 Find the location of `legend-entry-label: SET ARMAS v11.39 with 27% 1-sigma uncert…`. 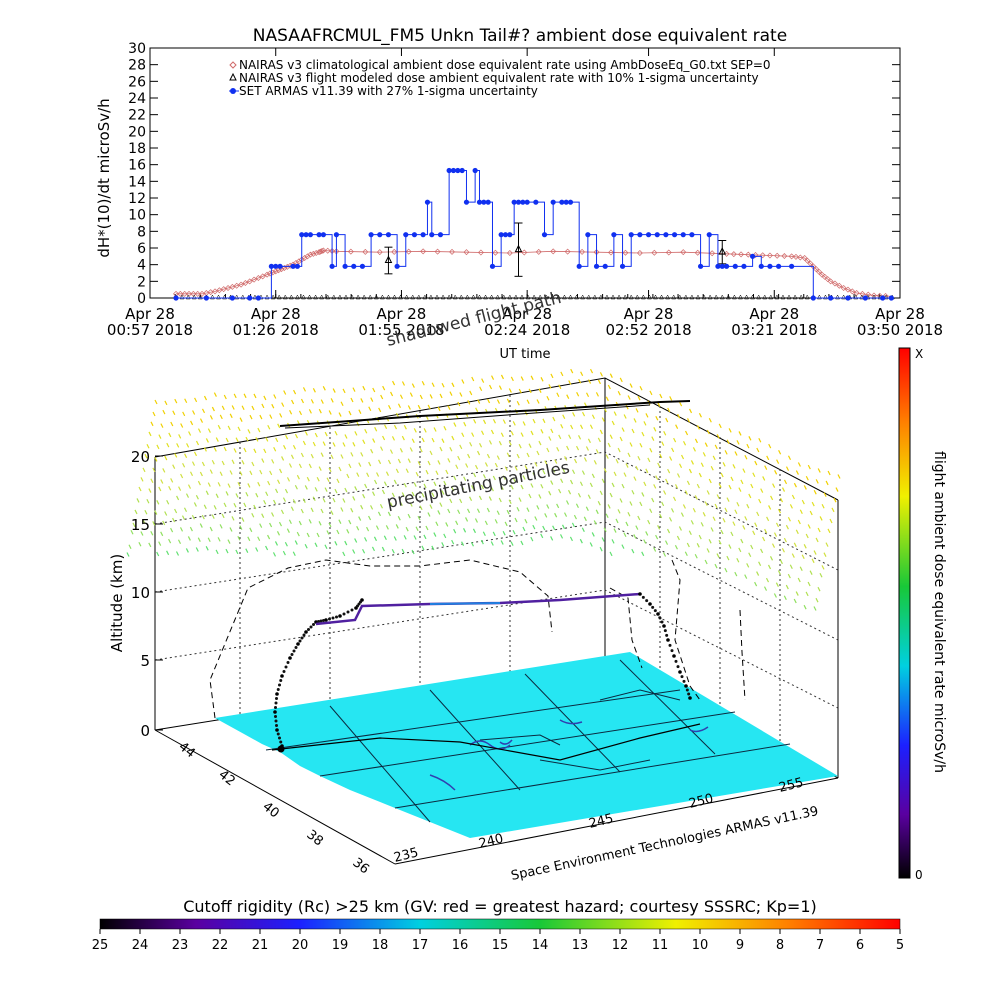

legend-entry-label: SET ARMAS v11.39 with 27% 1-sigma uncert… is located at coordinates (388, 91).